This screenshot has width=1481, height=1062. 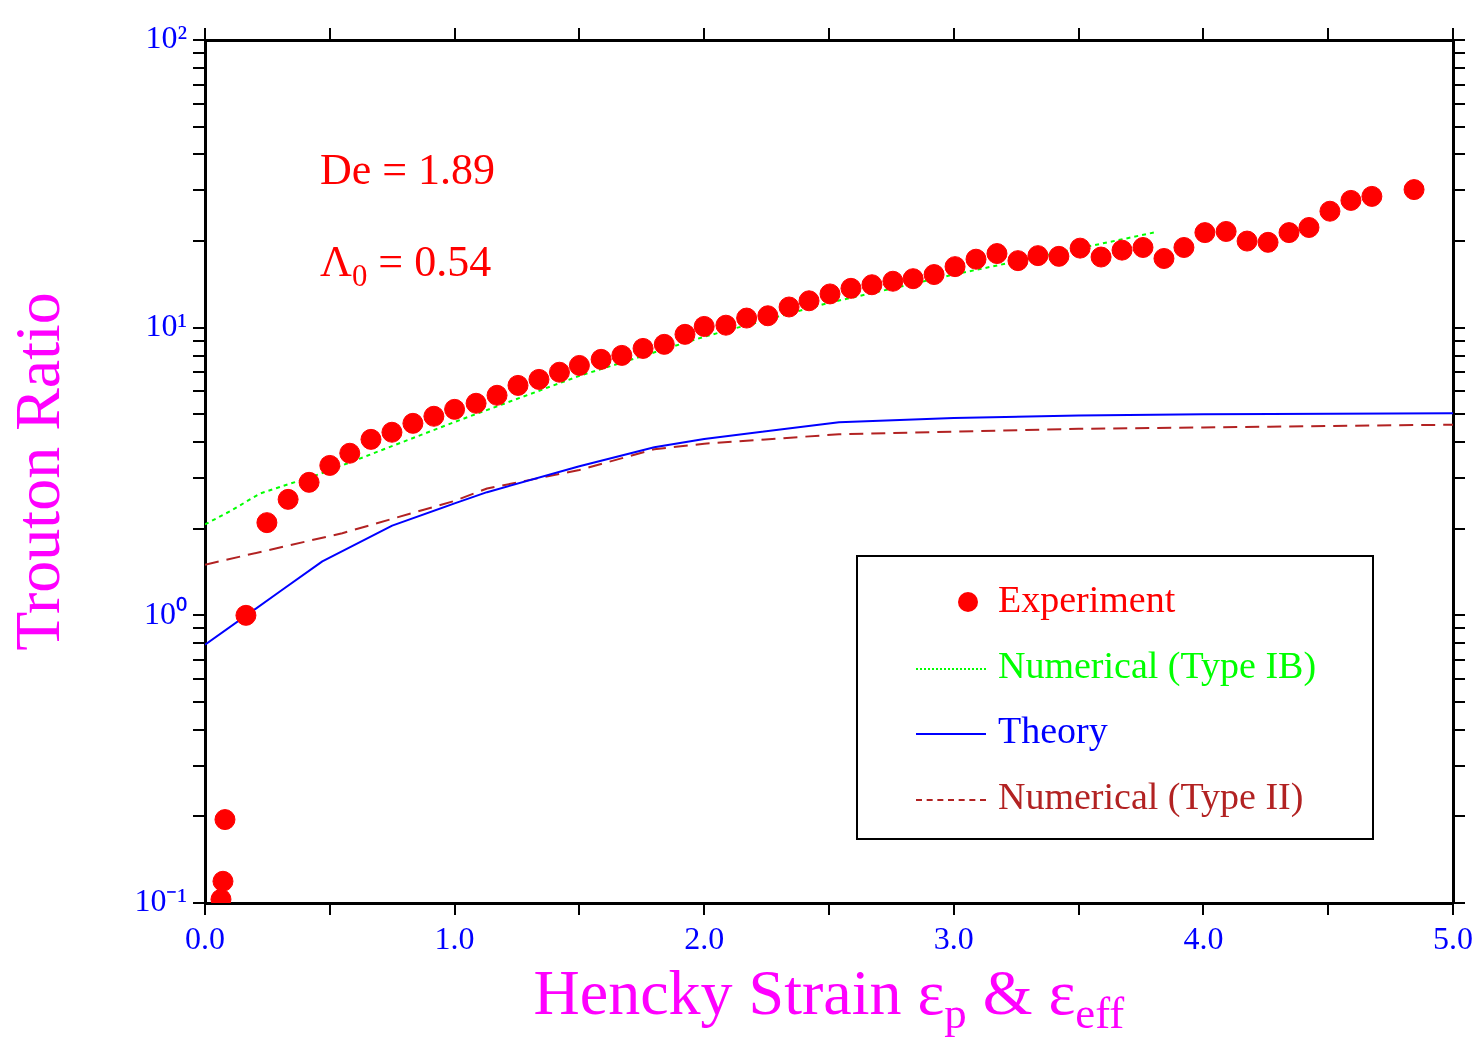 I want to click on x-tick-label: 4.0, so click(x=1203, y=937).